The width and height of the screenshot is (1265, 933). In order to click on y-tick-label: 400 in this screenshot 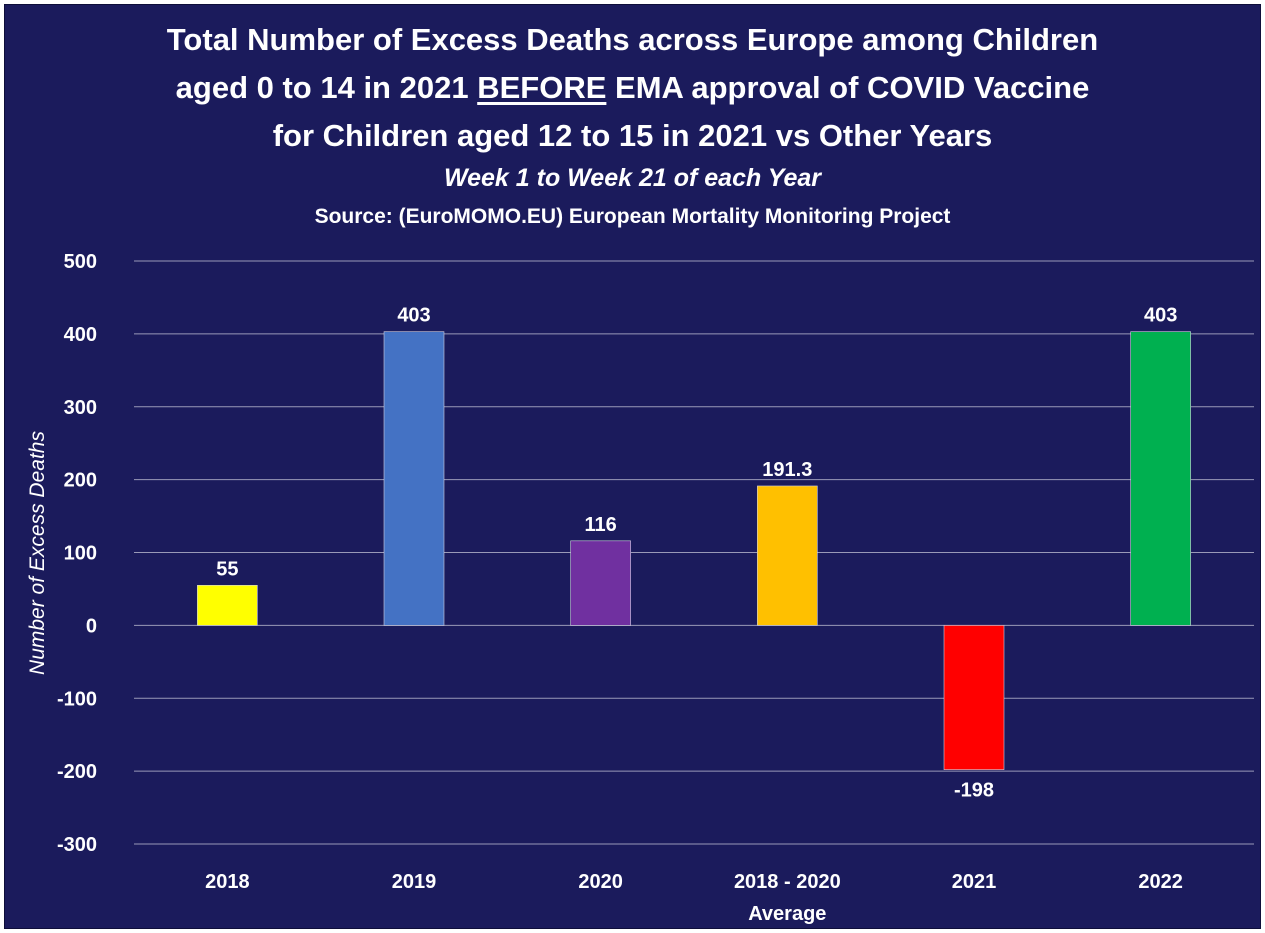, I will do `click(80, 335)`.